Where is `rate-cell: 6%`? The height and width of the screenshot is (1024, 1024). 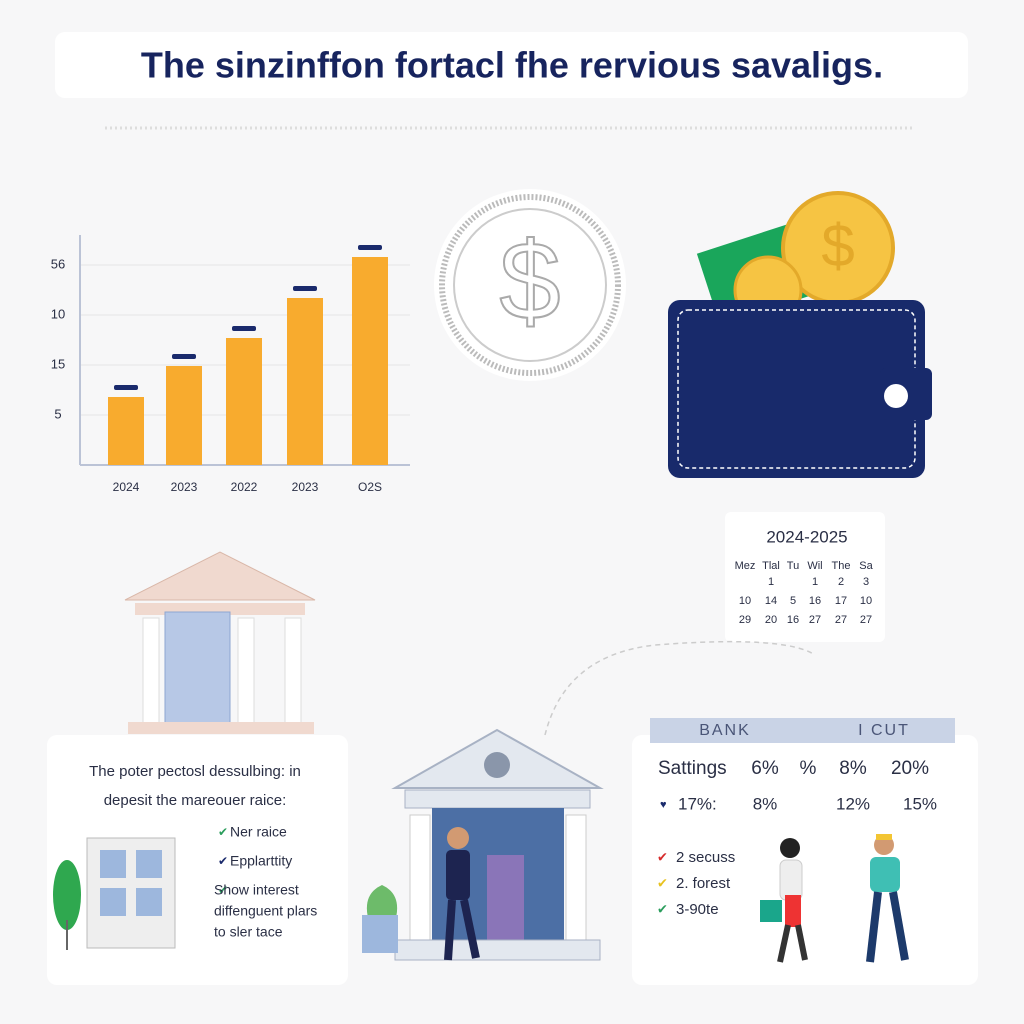 rate-cell: 6% is located at coordinates (765, 768).